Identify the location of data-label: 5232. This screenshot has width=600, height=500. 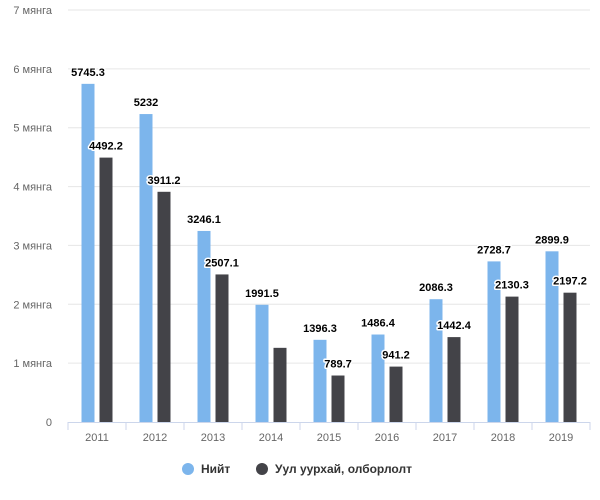
(146, 103).